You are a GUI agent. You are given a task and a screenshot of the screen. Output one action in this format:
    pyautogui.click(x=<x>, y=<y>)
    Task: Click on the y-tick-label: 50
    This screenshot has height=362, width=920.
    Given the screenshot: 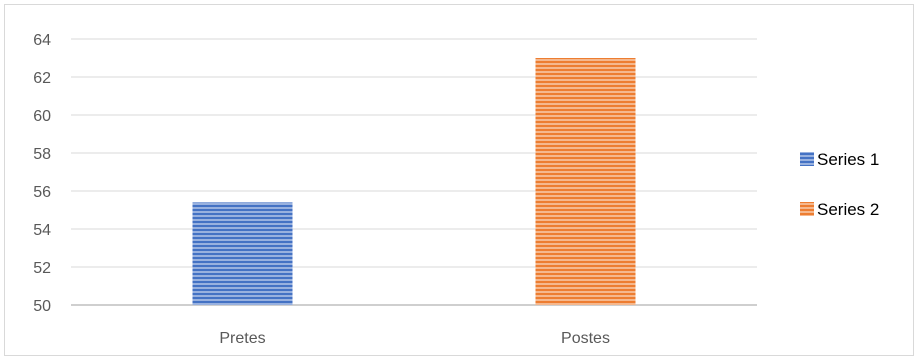 What is the action you would take?
    pyautogui.click(x=42, y=306)
    